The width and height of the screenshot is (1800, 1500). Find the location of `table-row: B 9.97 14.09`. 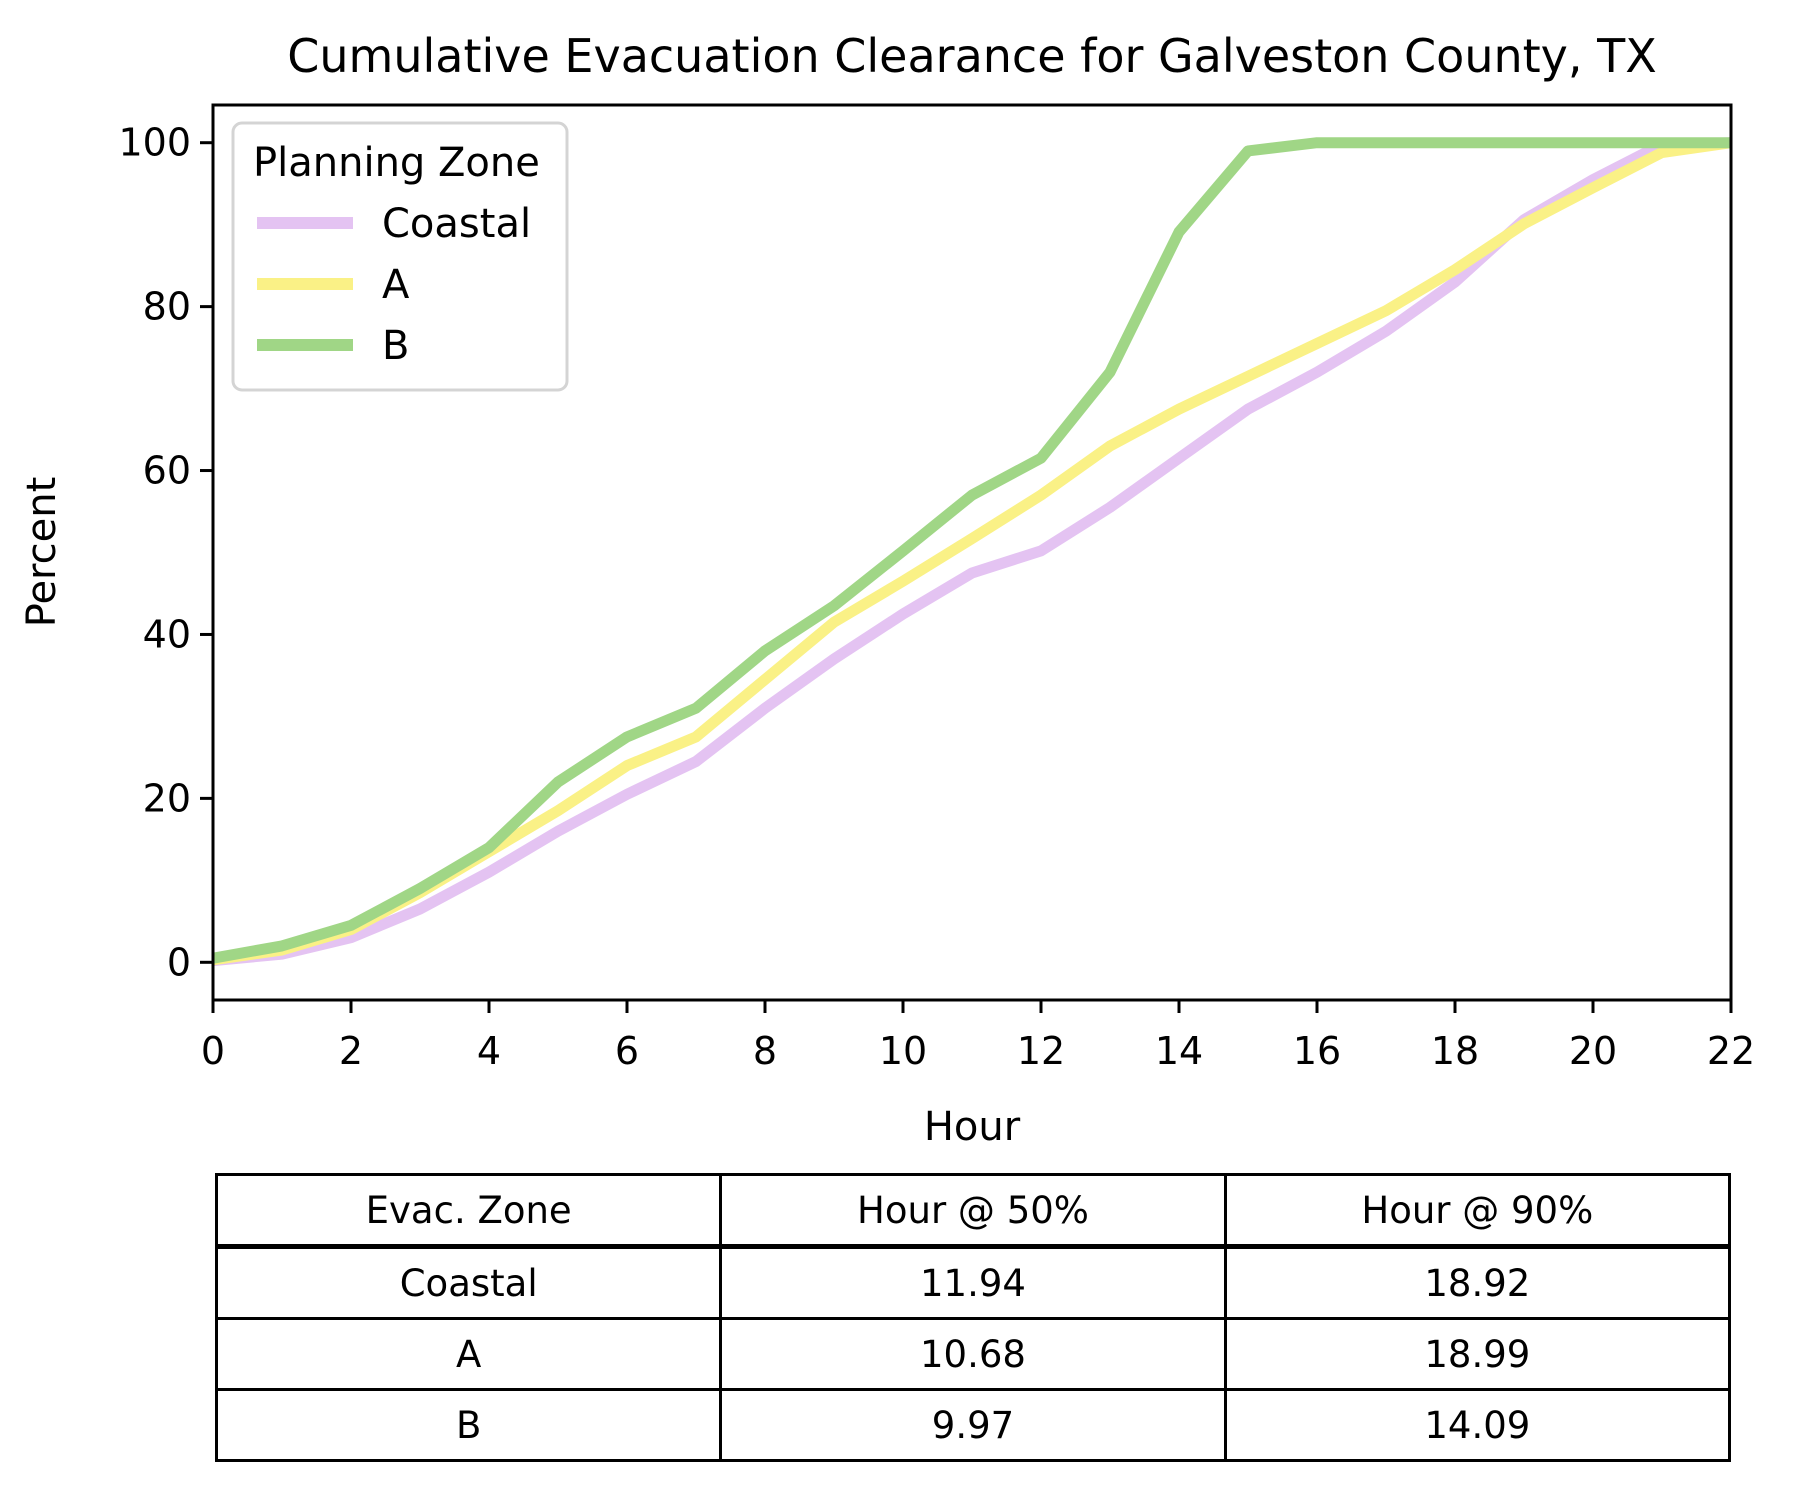

table-row: B 9.97 14.09 is located at coordinates (973, 1425).